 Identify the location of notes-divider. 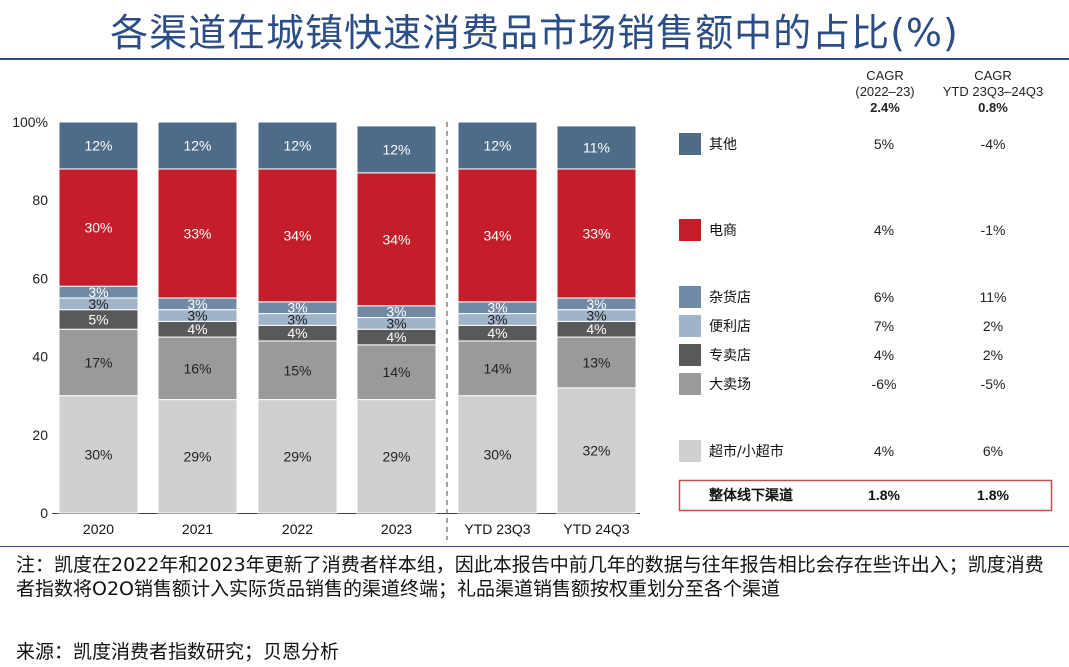
(534, 546).